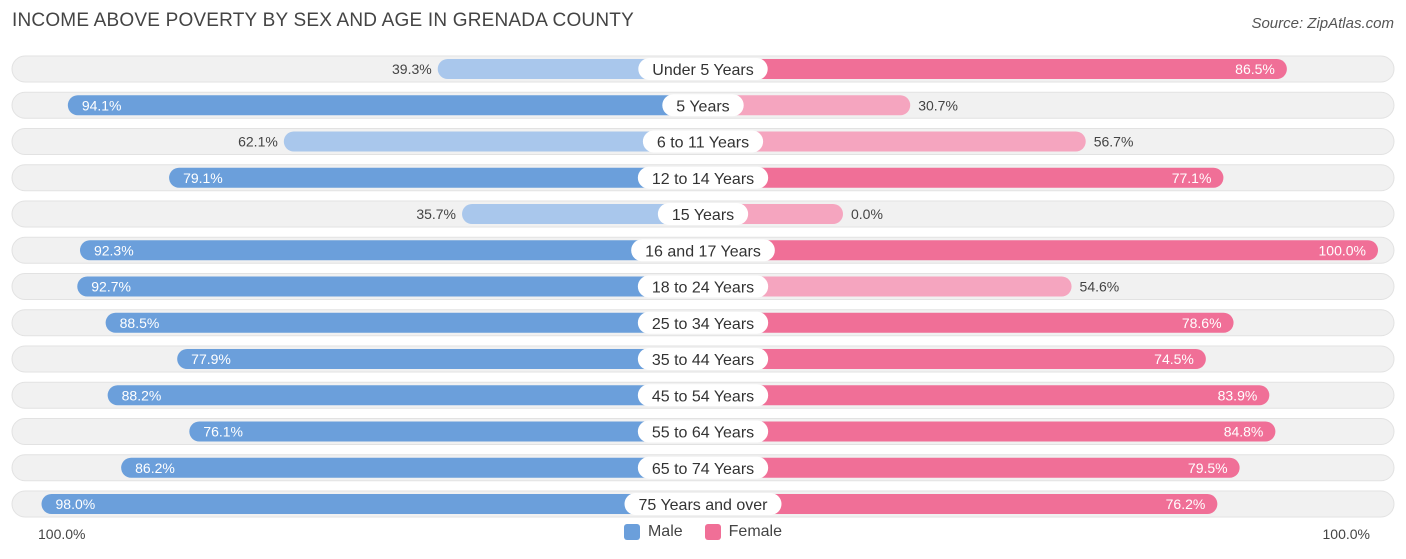  I want to click on chart-row: 86.2% 79.5% 65 to 74 Years, so click(703, 468).